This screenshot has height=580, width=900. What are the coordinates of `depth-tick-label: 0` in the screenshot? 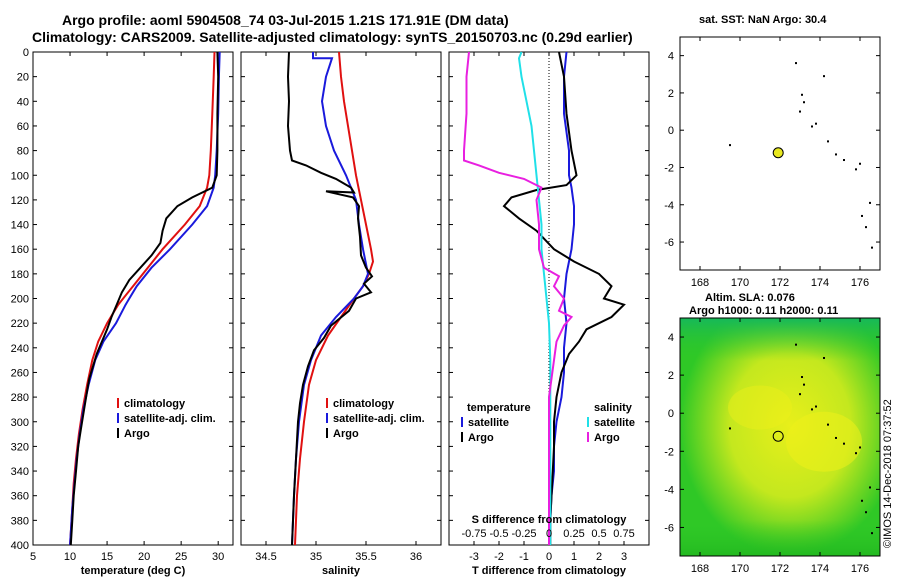 It's located at (26, 53).